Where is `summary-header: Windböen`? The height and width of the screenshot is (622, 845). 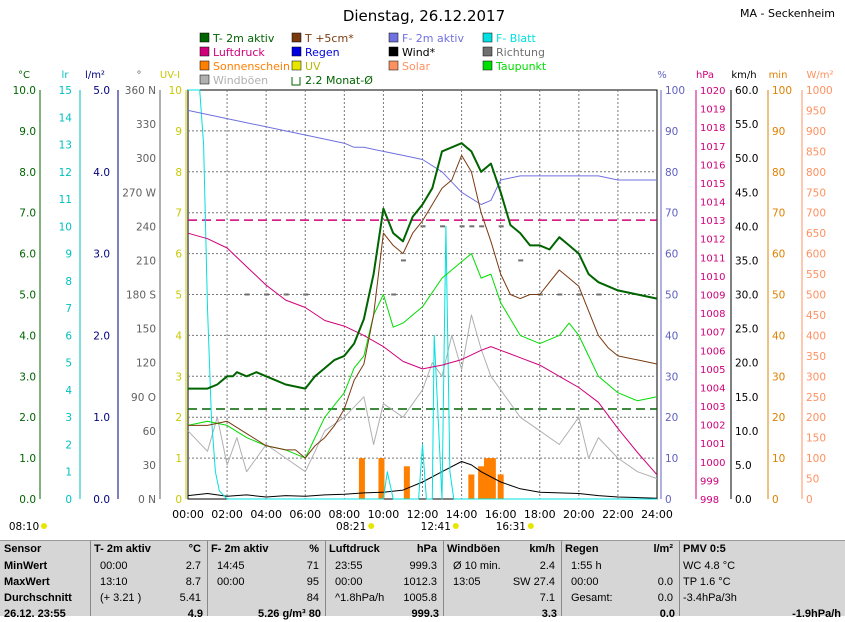
summary-header: Windböen is located at coordinates (474, 549).